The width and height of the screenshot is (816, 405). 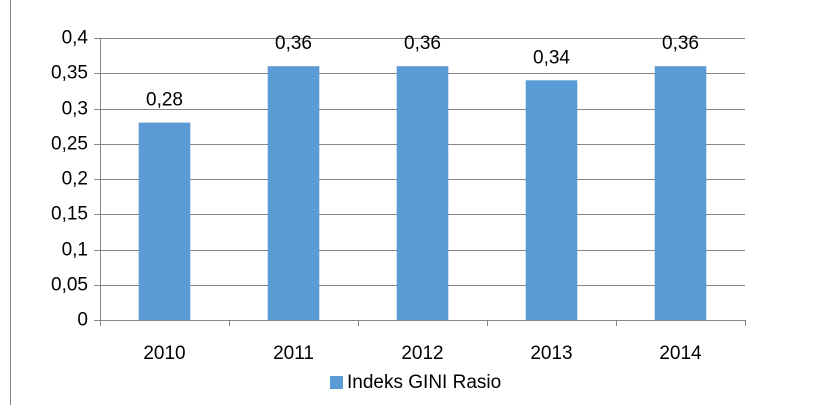 I want to click on data-label: 0,34, so click(x=551, y=57).